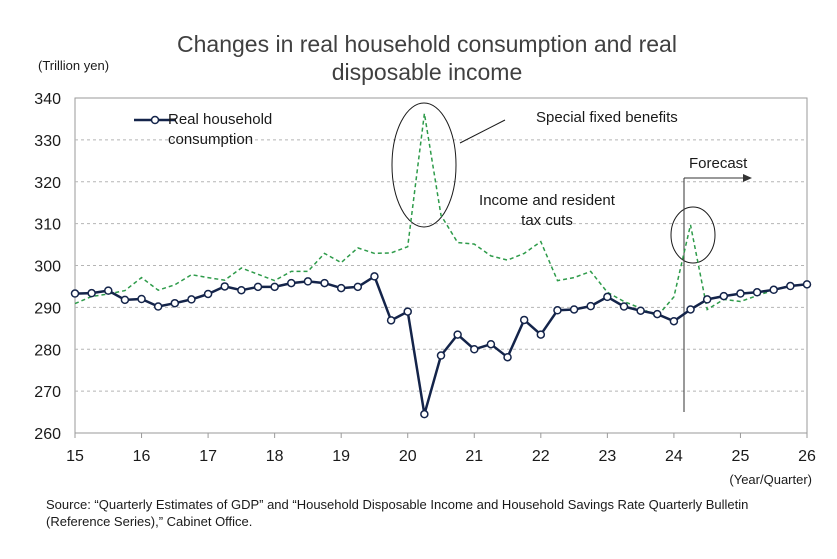 The image size is (837, 559). I want to click on x-tick-label: 15, so click(75, 456).